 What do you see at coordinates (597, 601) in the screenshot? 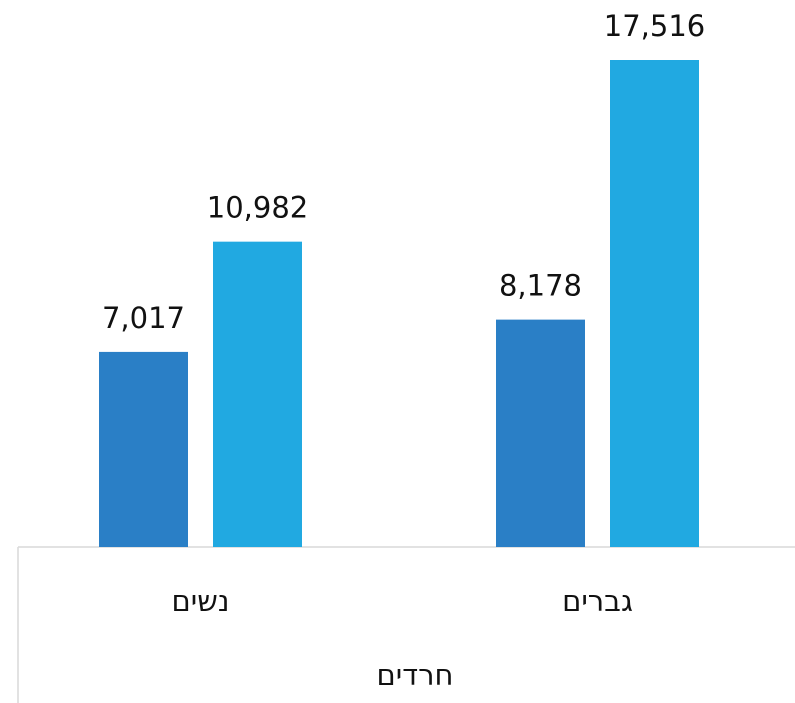
I see `x-tick-label: גברים` at bounding box center [597, 601].